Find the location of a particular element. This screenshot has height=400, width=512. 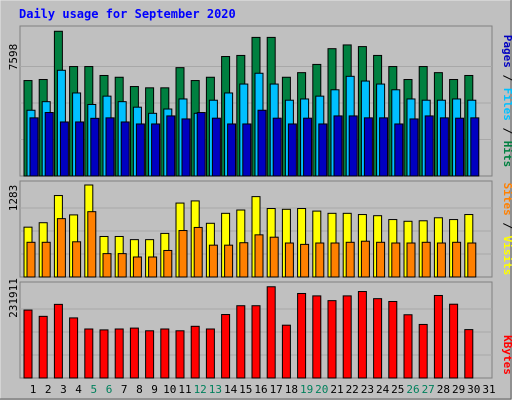

right-label-kbytes: KBytes is located at coordinates (506, 355).